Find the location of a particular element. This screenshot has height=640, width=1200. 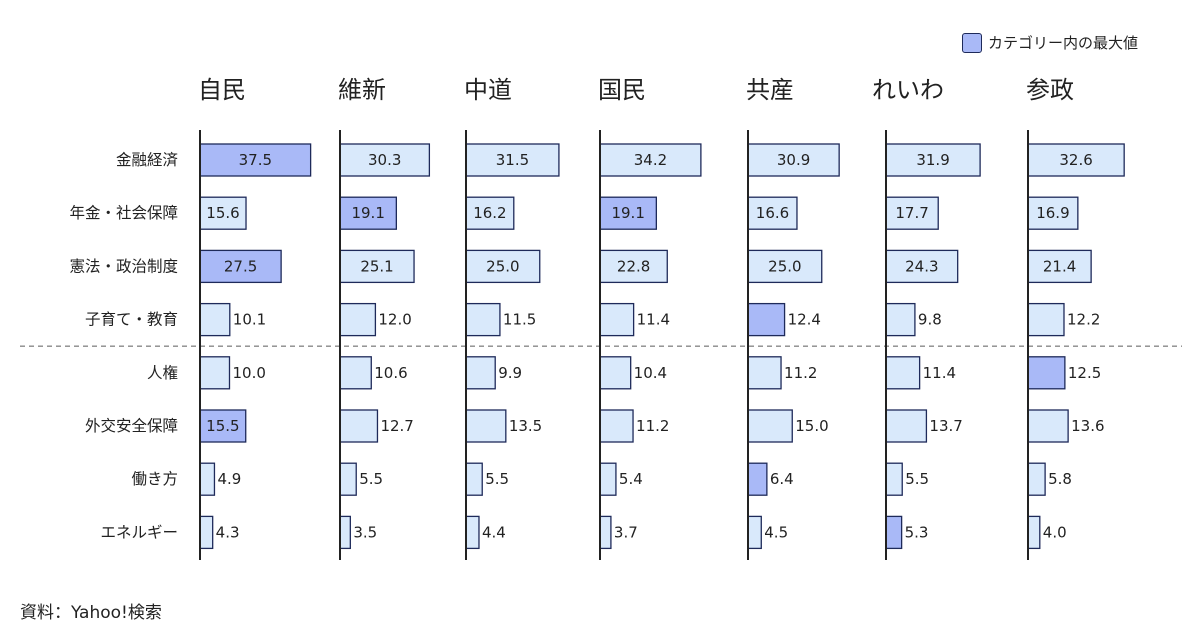

bar-value-label: 4.4 is located at coordinates (494, 532).